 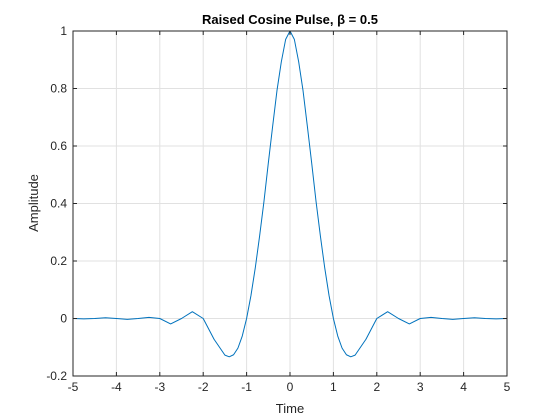 What do you see at coordinates (203, 387) in the screenshot?
I see `x-tick-label: -2` at bounding box center [203, 387].